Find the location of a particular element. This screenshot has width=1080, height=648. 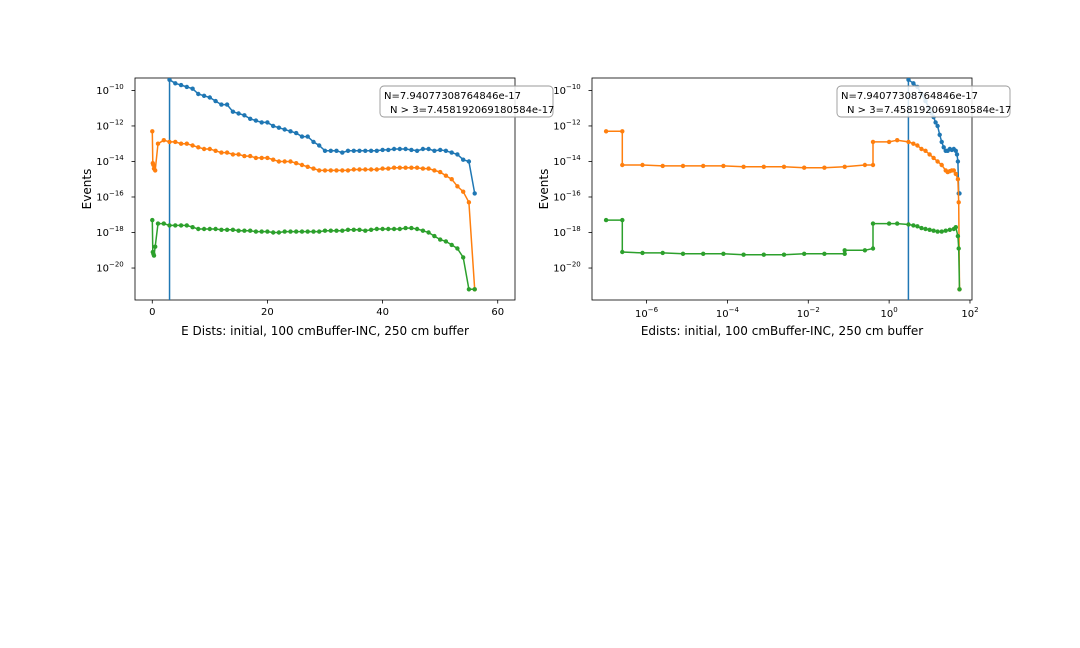

xtick-label: 10⁰ is located at coordinates (889, 313).